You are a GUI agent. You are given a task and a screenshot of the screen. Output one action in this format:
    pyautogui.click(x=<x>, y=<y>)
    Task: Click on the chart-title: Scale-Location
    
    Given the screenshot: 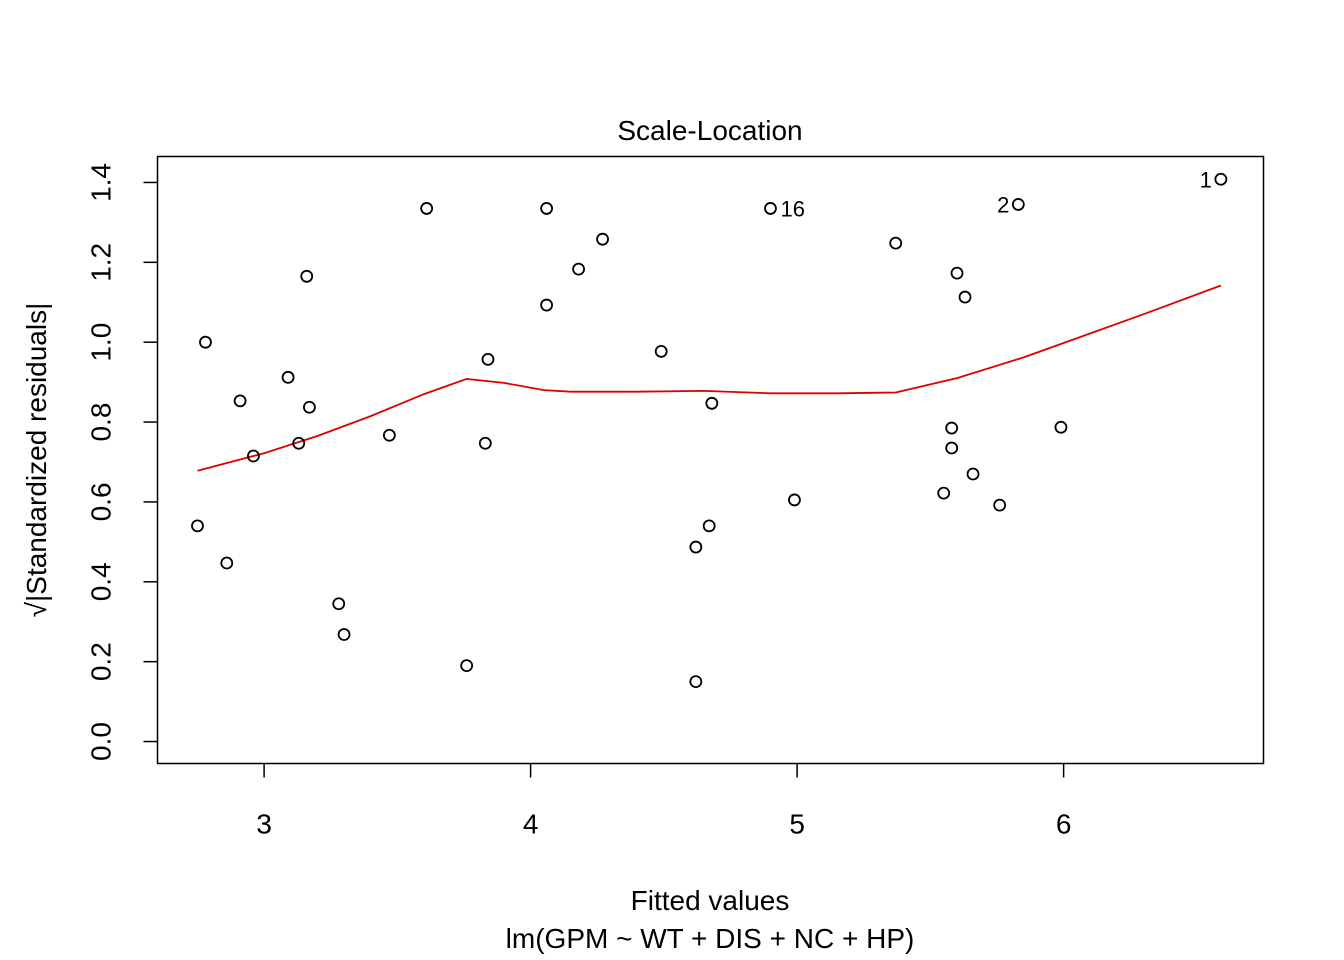 What is the action you would take?
    pyautogui.click(x=709, y=130)
    